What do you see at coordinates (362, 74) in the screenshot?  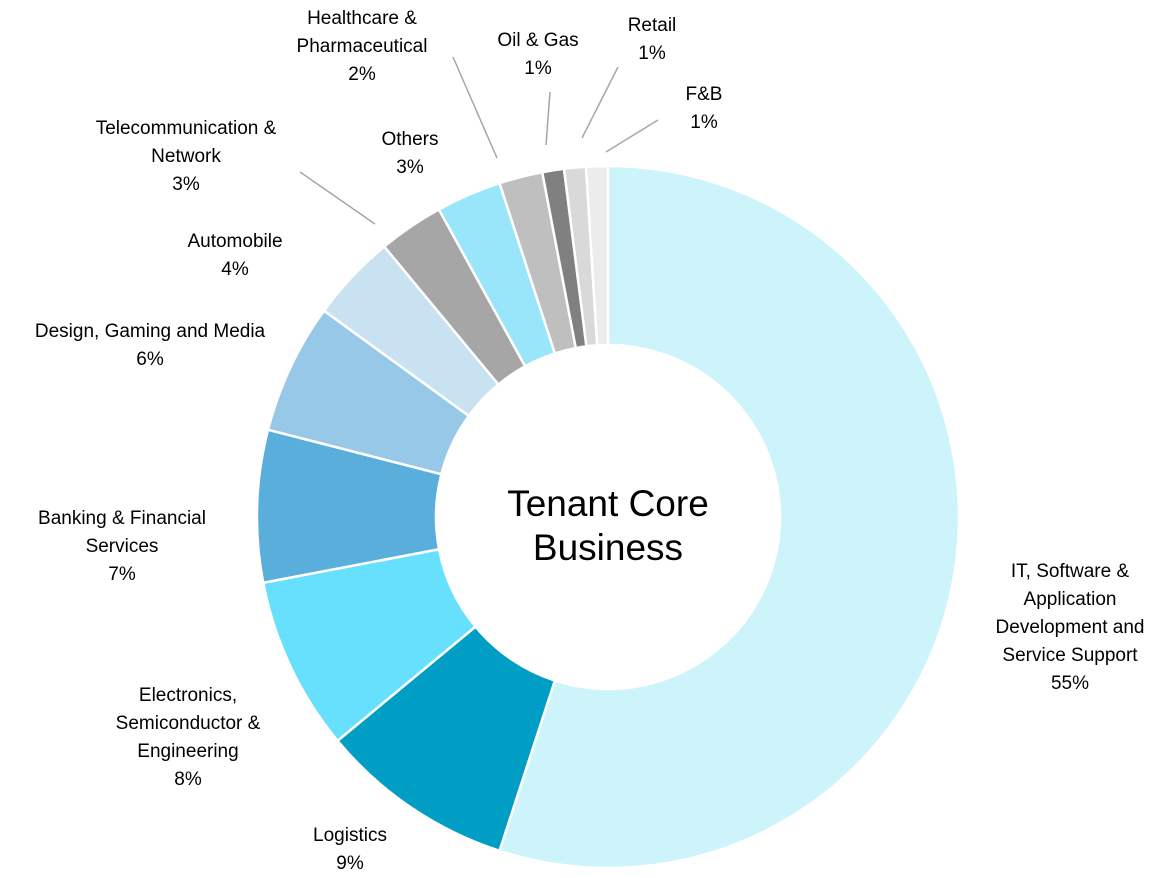 I see `value-label: 2%` at bounding box center [362, 74].